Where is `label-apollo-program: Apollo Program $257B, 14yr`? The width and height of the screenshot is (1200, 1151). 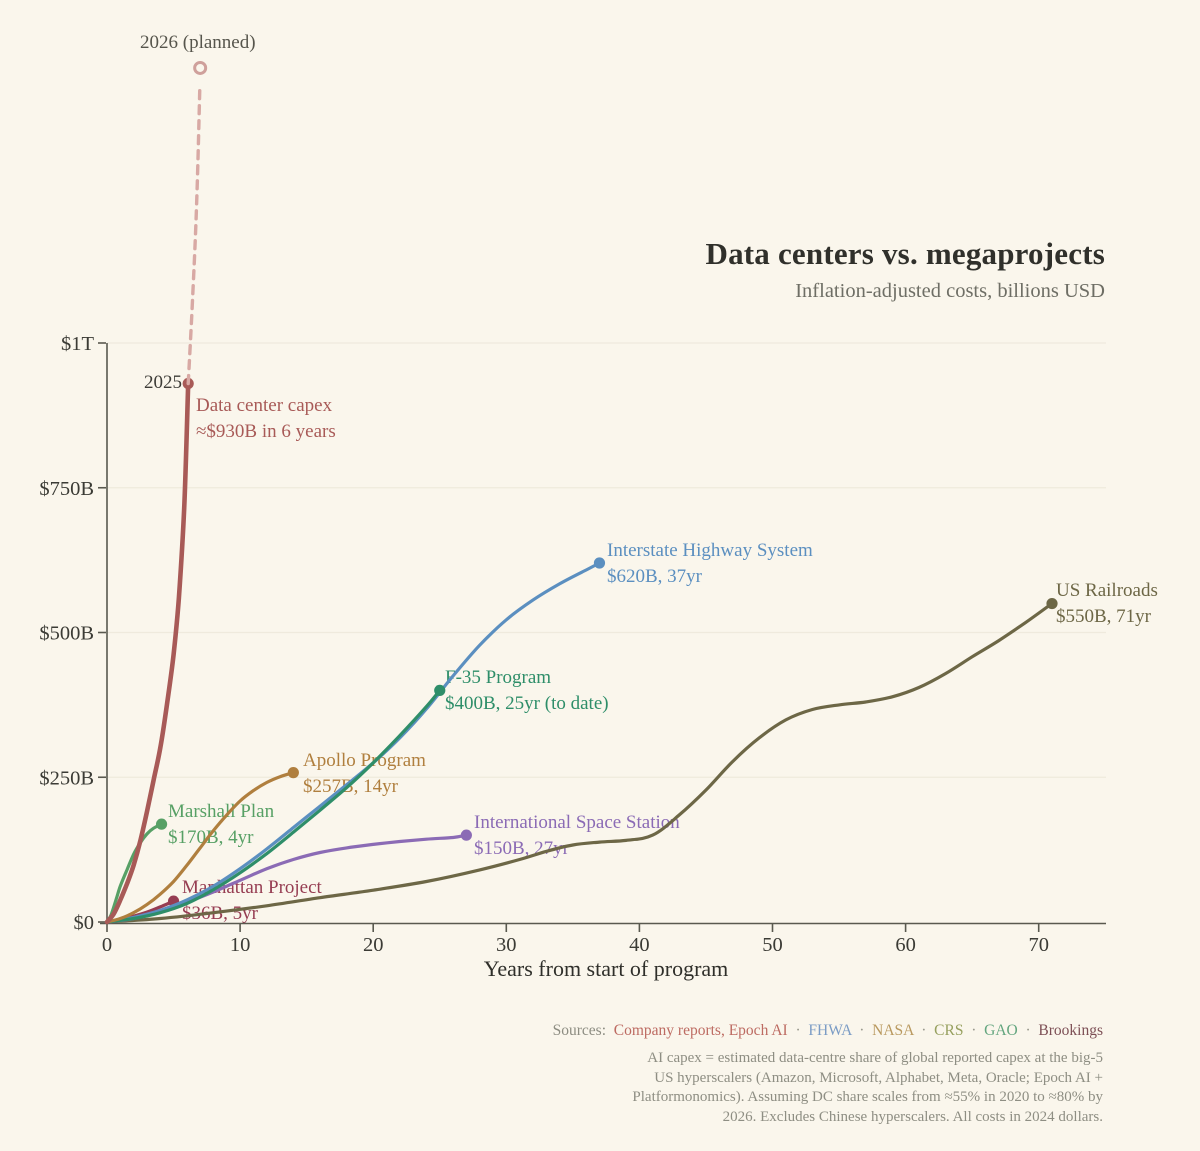
label-apollo-program: Apollo Program $257B, 14yr is located at coordinates (364, 773).